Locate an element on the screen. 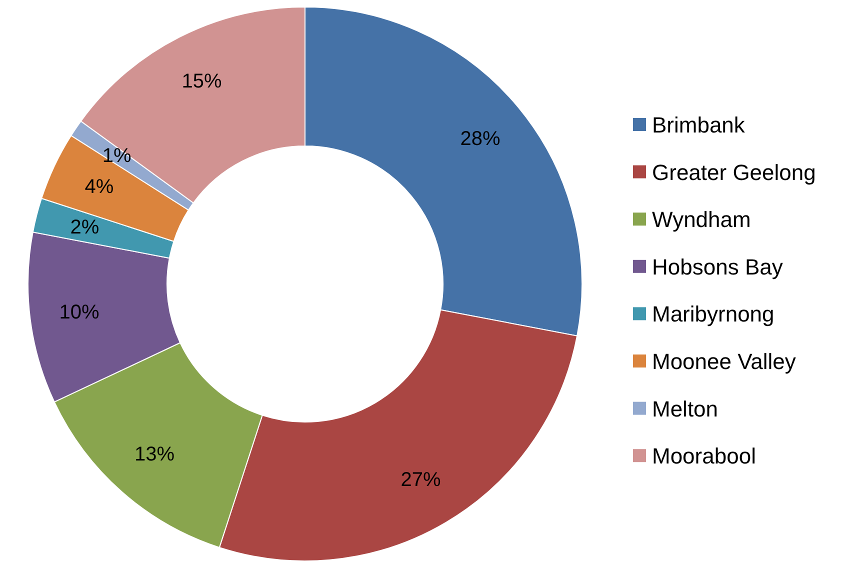 This screenshot has height=563, width=853. data-label: 1% is located at coordinates (117, 156).